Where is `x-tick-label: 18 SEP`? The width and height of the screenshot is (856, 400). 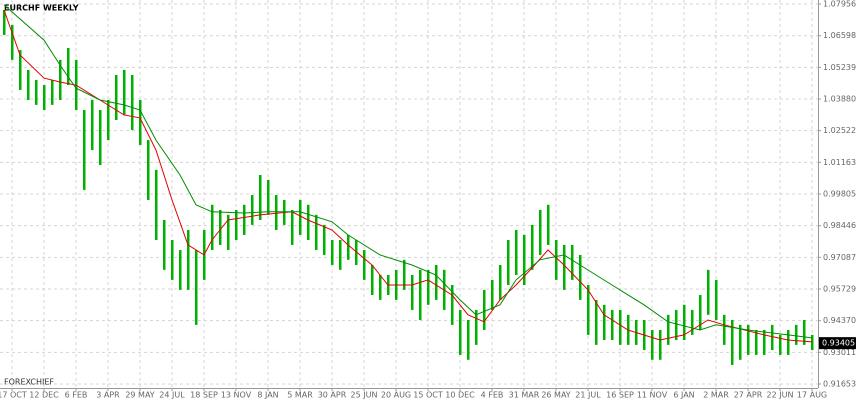
x-tick-label: 18 SEP is located at coordinates (204, 395).